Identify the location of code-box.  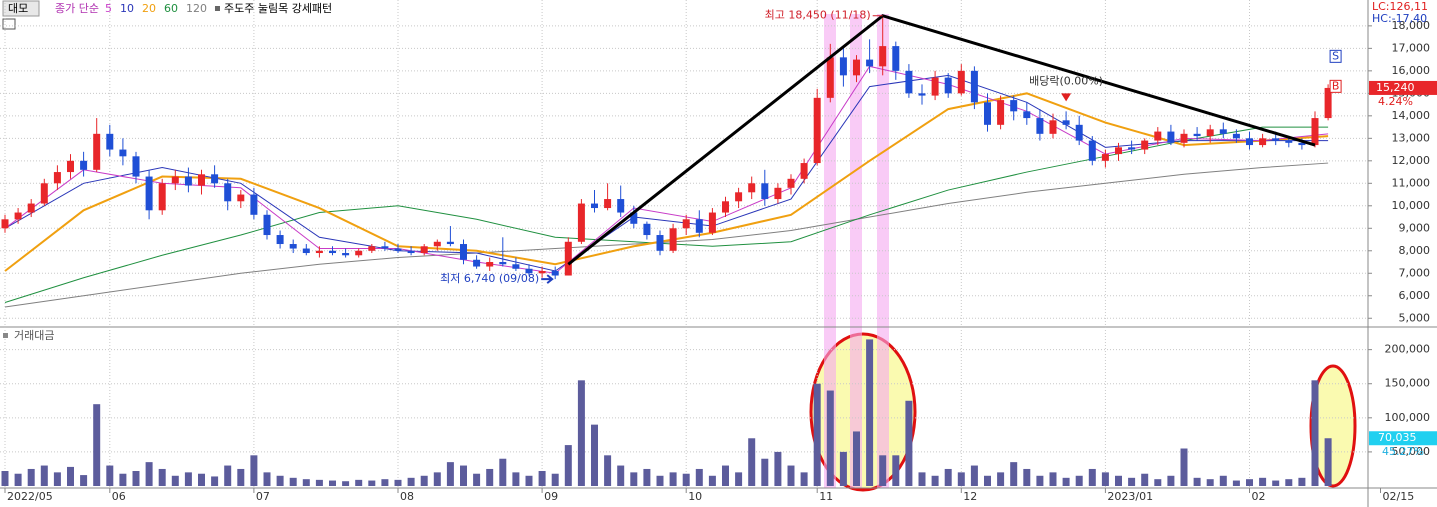
(21, 8).